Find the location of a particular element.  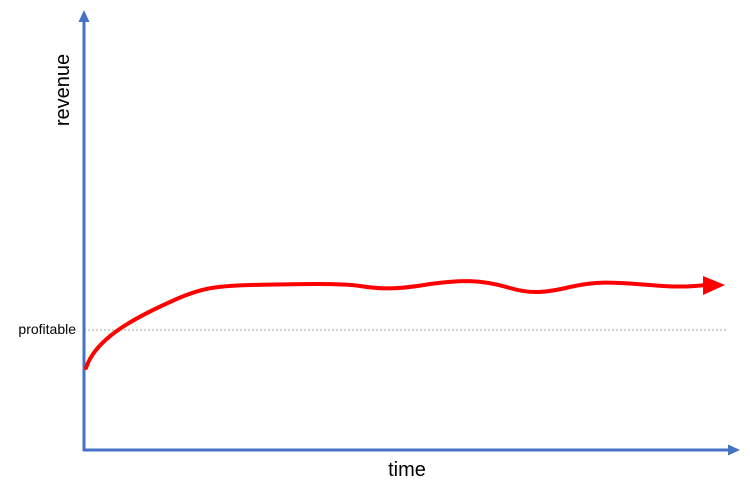

y-axis-arrow is located at coordinates (84, 16).